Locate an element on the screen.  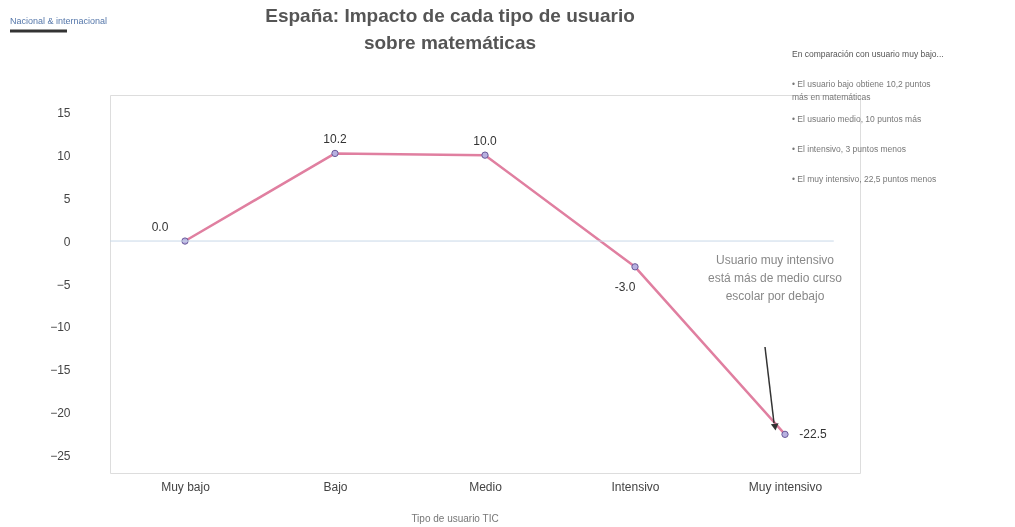
text: sobre matemáticas is located at coordinates (450, 42).